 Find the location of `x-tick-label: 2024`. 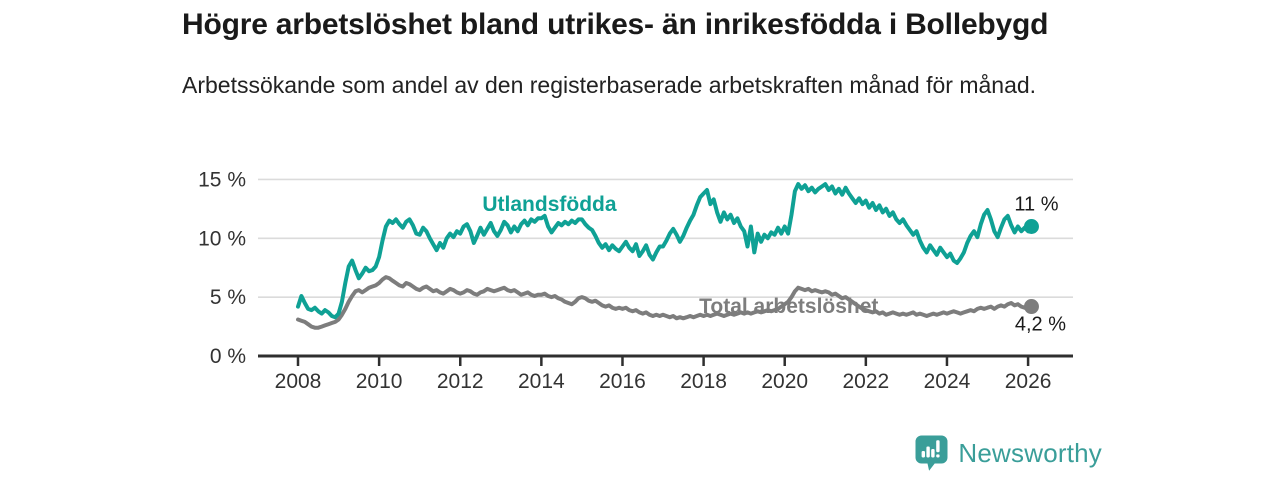

x-tick-label: 2024 is located at coordinates (947, 381).